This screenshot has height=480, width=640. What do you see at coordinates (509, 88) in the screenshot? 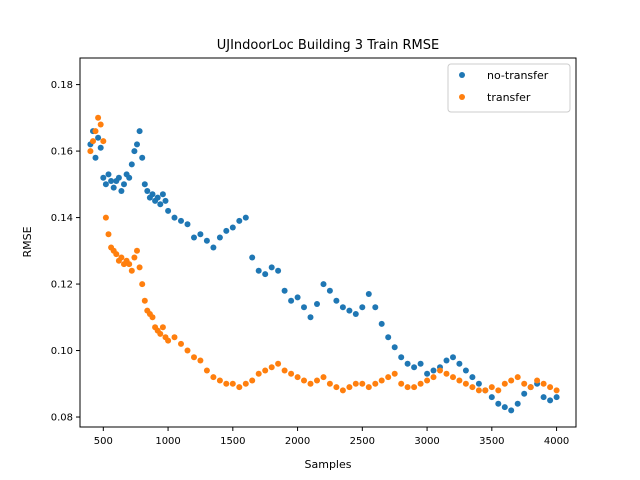
I see `legend-box` at bounding box center [509, 88].